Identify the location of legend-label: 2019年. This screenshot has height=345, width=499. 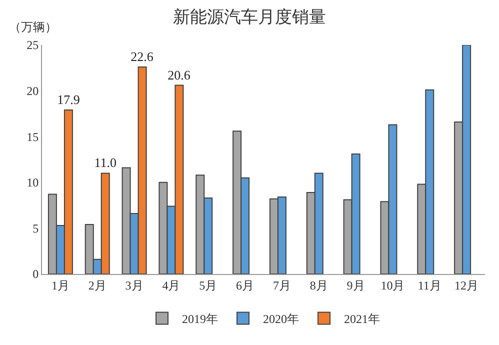
(200, 319).